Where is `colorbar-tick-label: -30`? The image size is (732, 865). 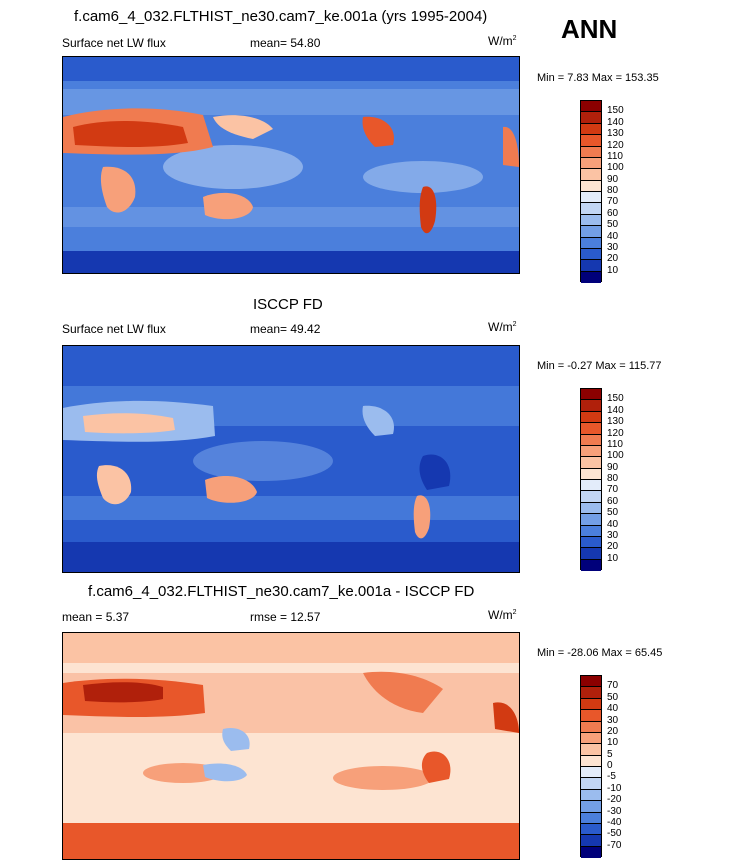
colorbar-tick-label: -30 is located at coordinates (614, 811).